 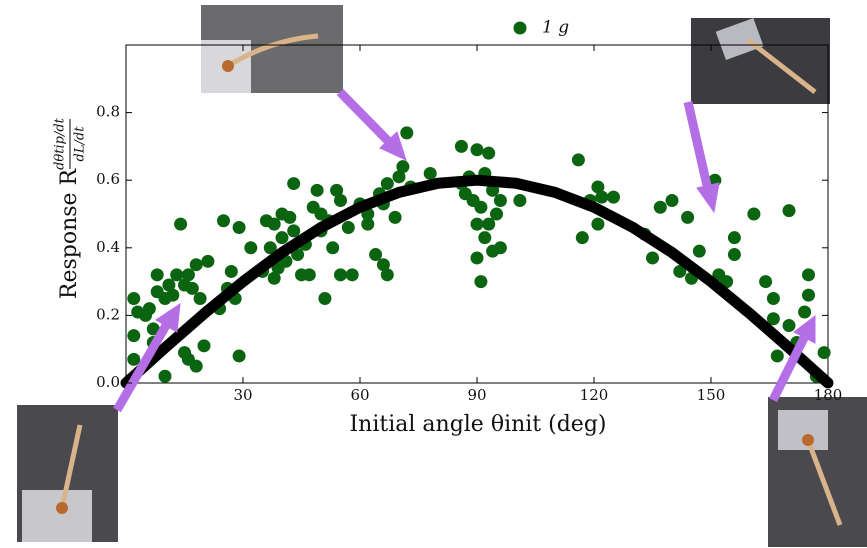 I want to click on y-tick-label: 0.0, so click(x=108, y=382).